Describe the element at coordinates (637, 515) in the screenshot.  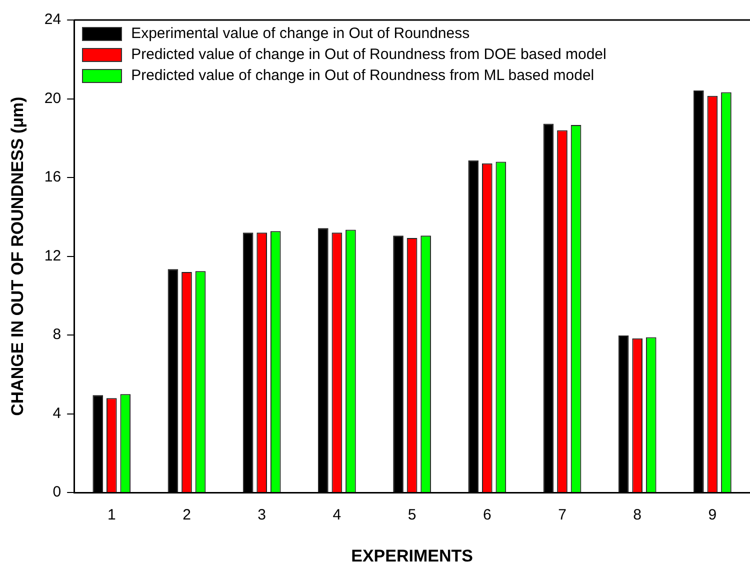
I see `x-tick-label: 8` at that location.